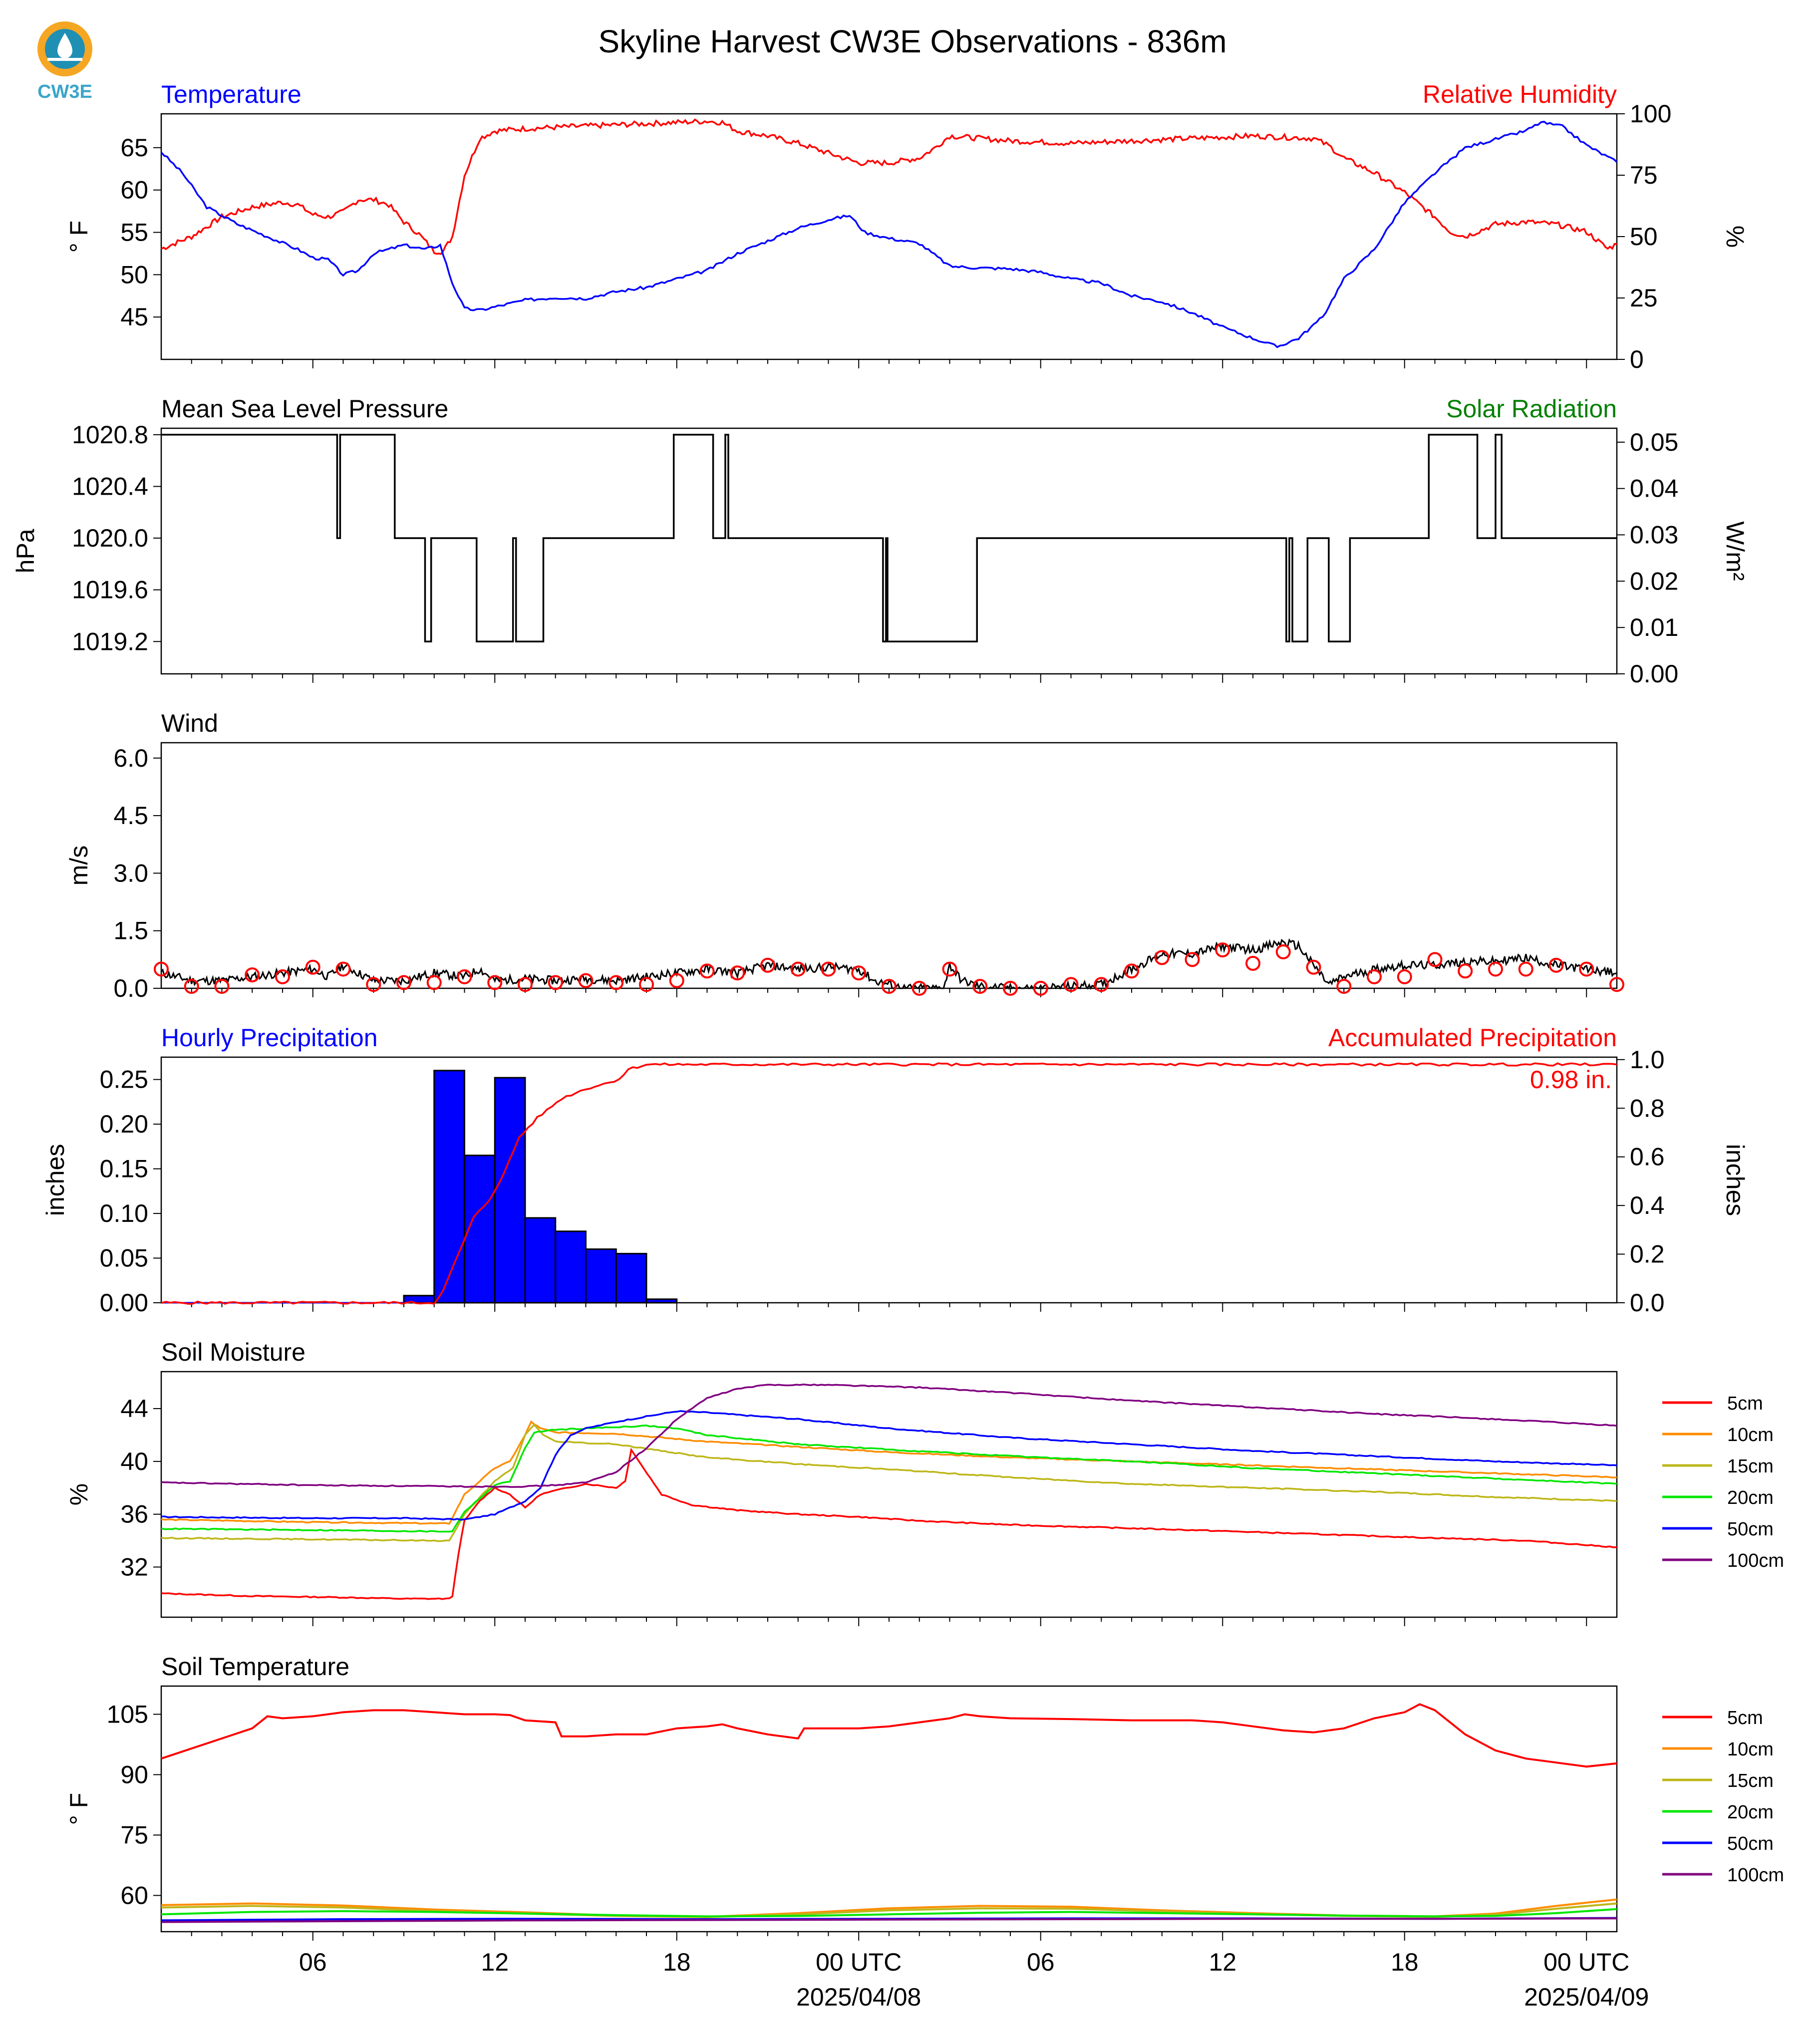  I want to click on wind-frame, so click(889, 865).